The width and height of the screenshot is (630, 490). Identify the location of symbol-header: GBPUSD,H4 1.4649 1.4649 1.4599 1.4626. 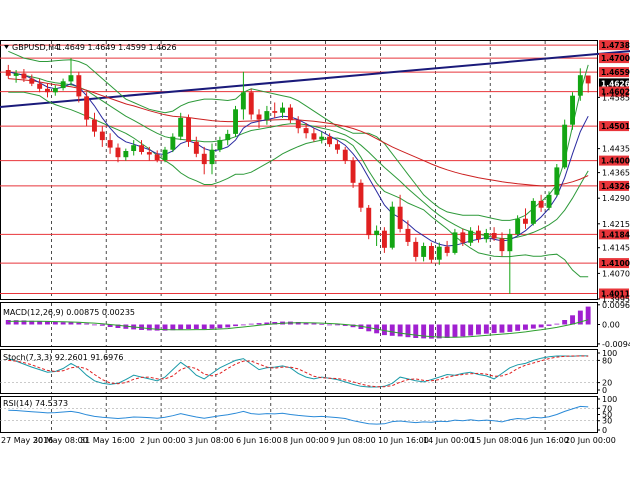
(90, 47).